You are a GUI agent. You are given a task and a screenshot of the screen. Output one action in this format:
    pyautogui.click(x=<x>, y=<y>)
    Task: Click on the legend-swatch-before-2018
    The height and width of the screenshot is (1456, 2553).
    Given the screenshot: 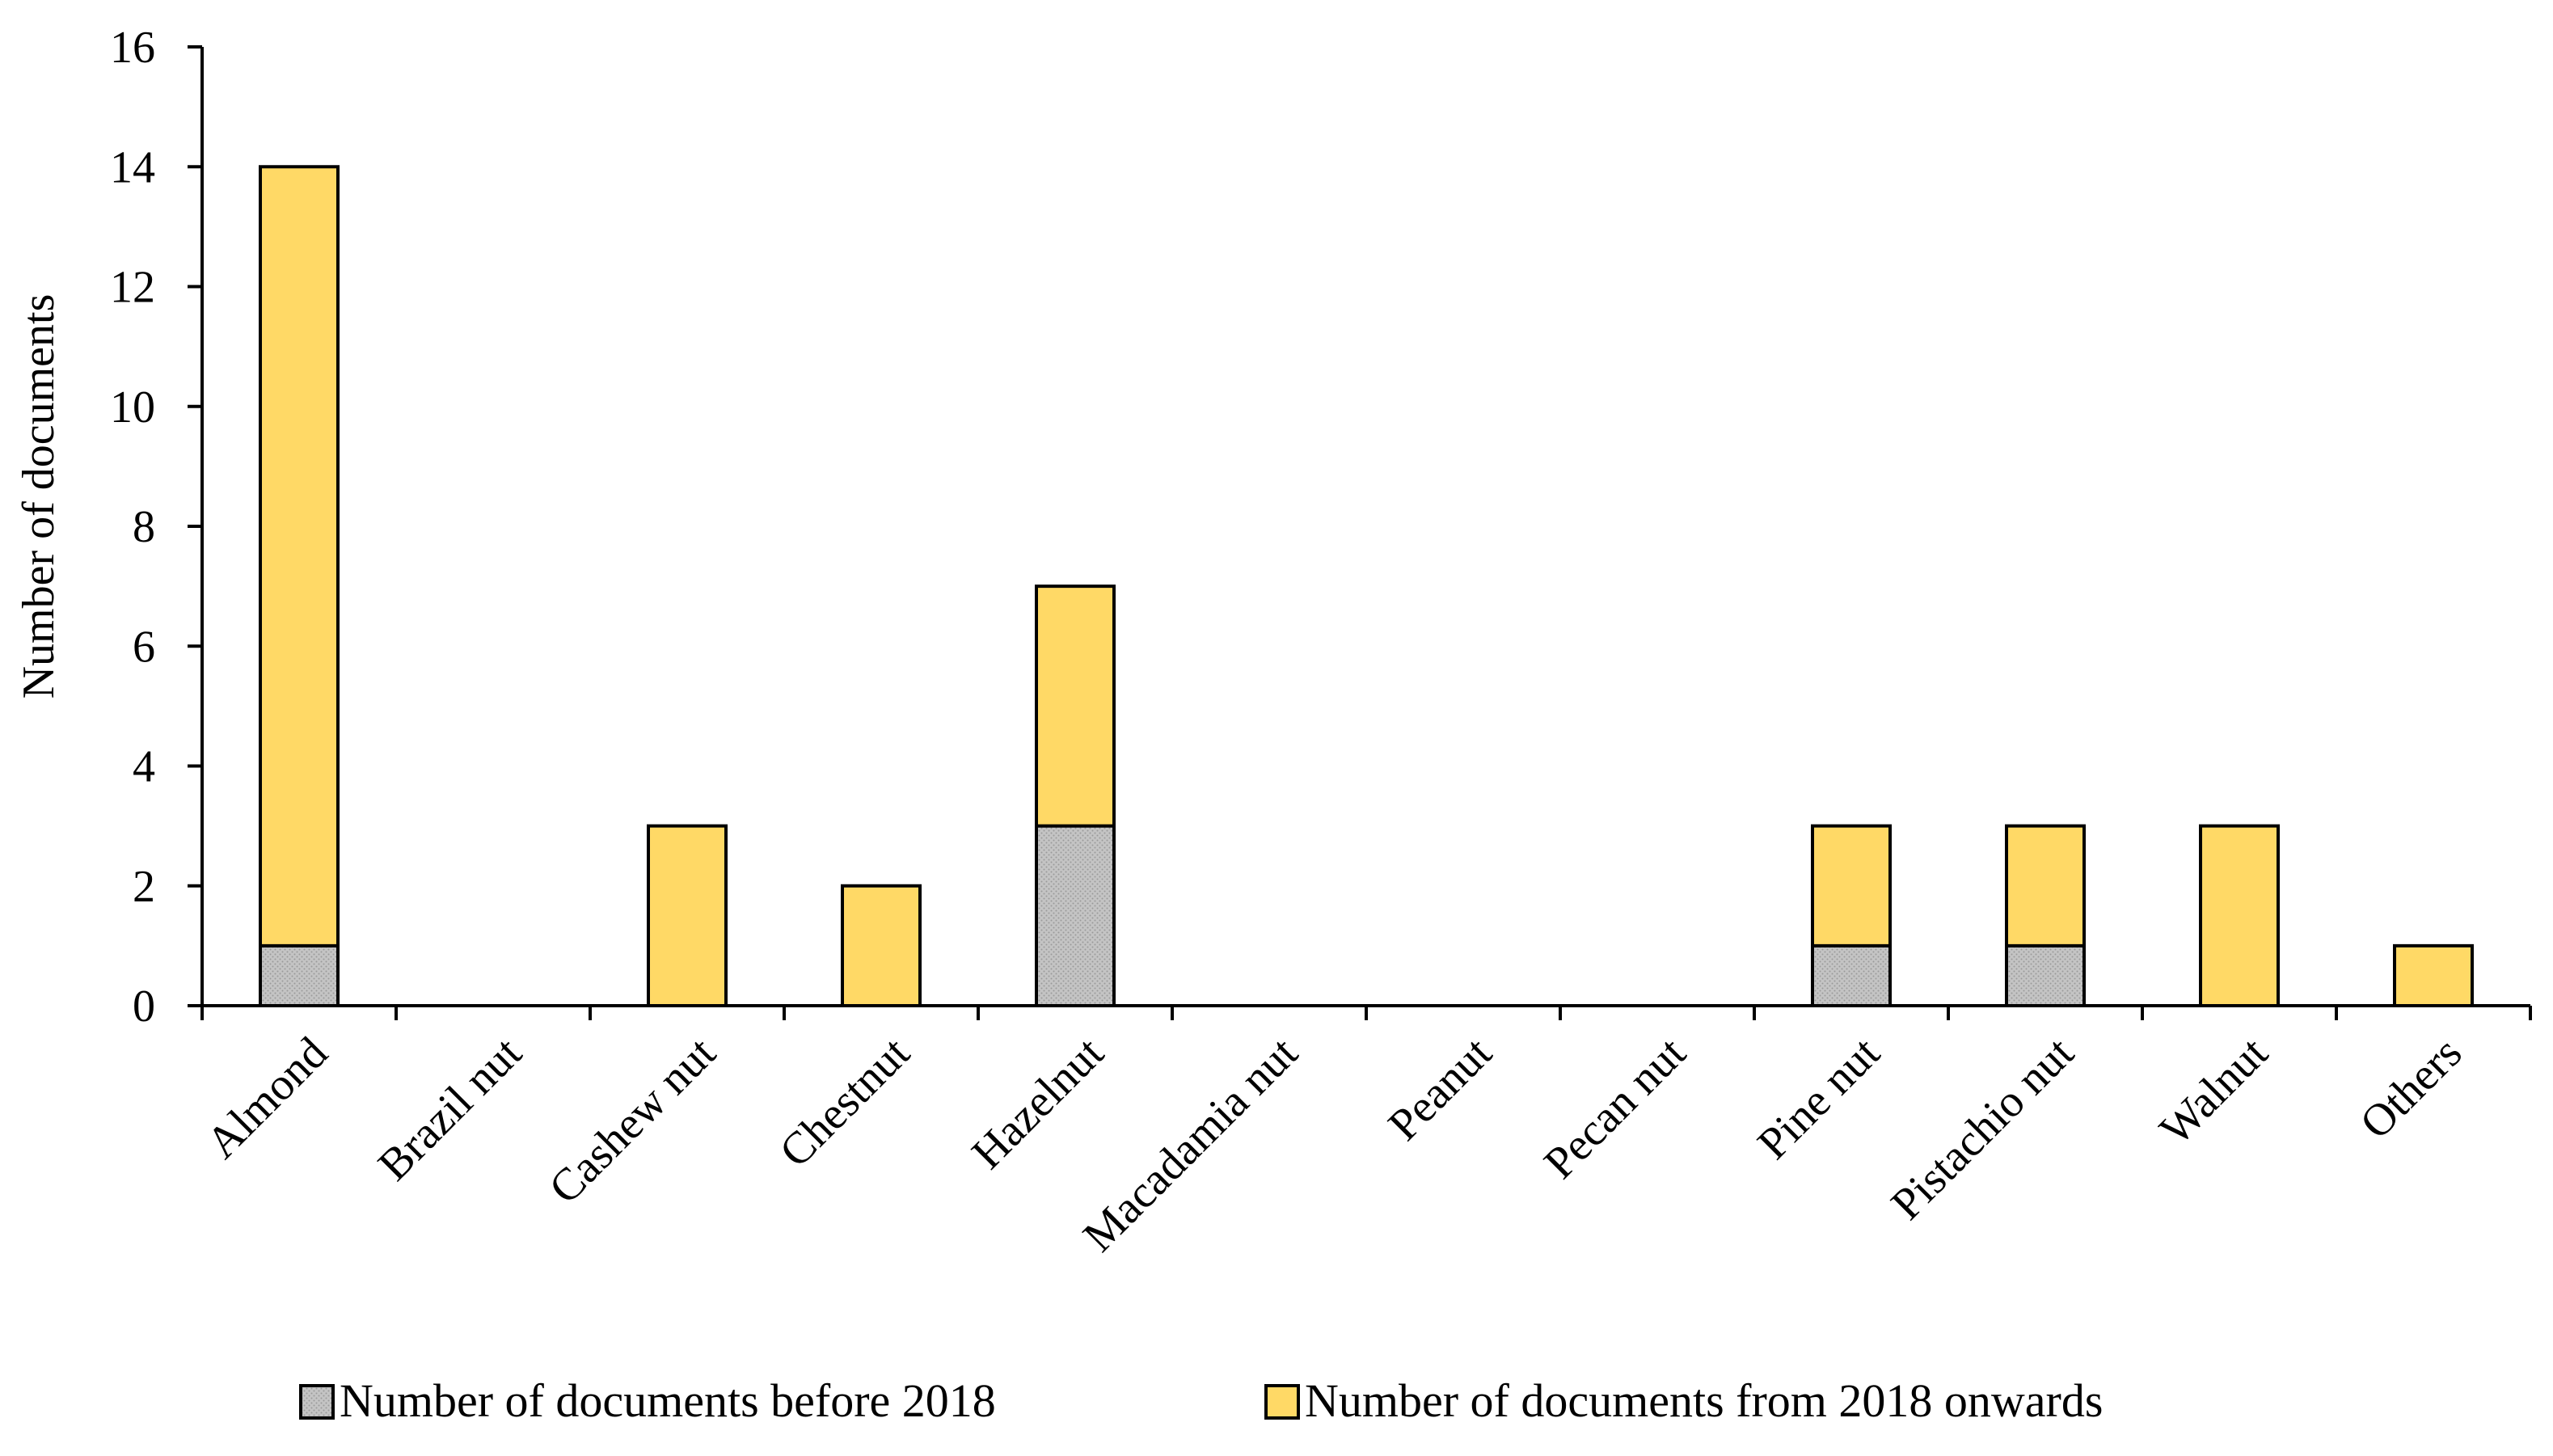 What is the action you would take?
    pyautogui.click(x=317, y=1402)
    